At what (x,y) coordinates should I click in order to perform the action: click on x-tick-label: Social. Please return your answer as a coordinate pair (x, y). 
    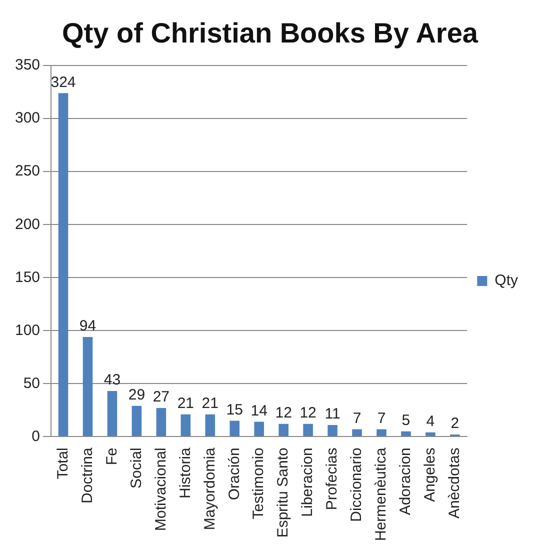
    Looking at the image, I should click on (136, 468).